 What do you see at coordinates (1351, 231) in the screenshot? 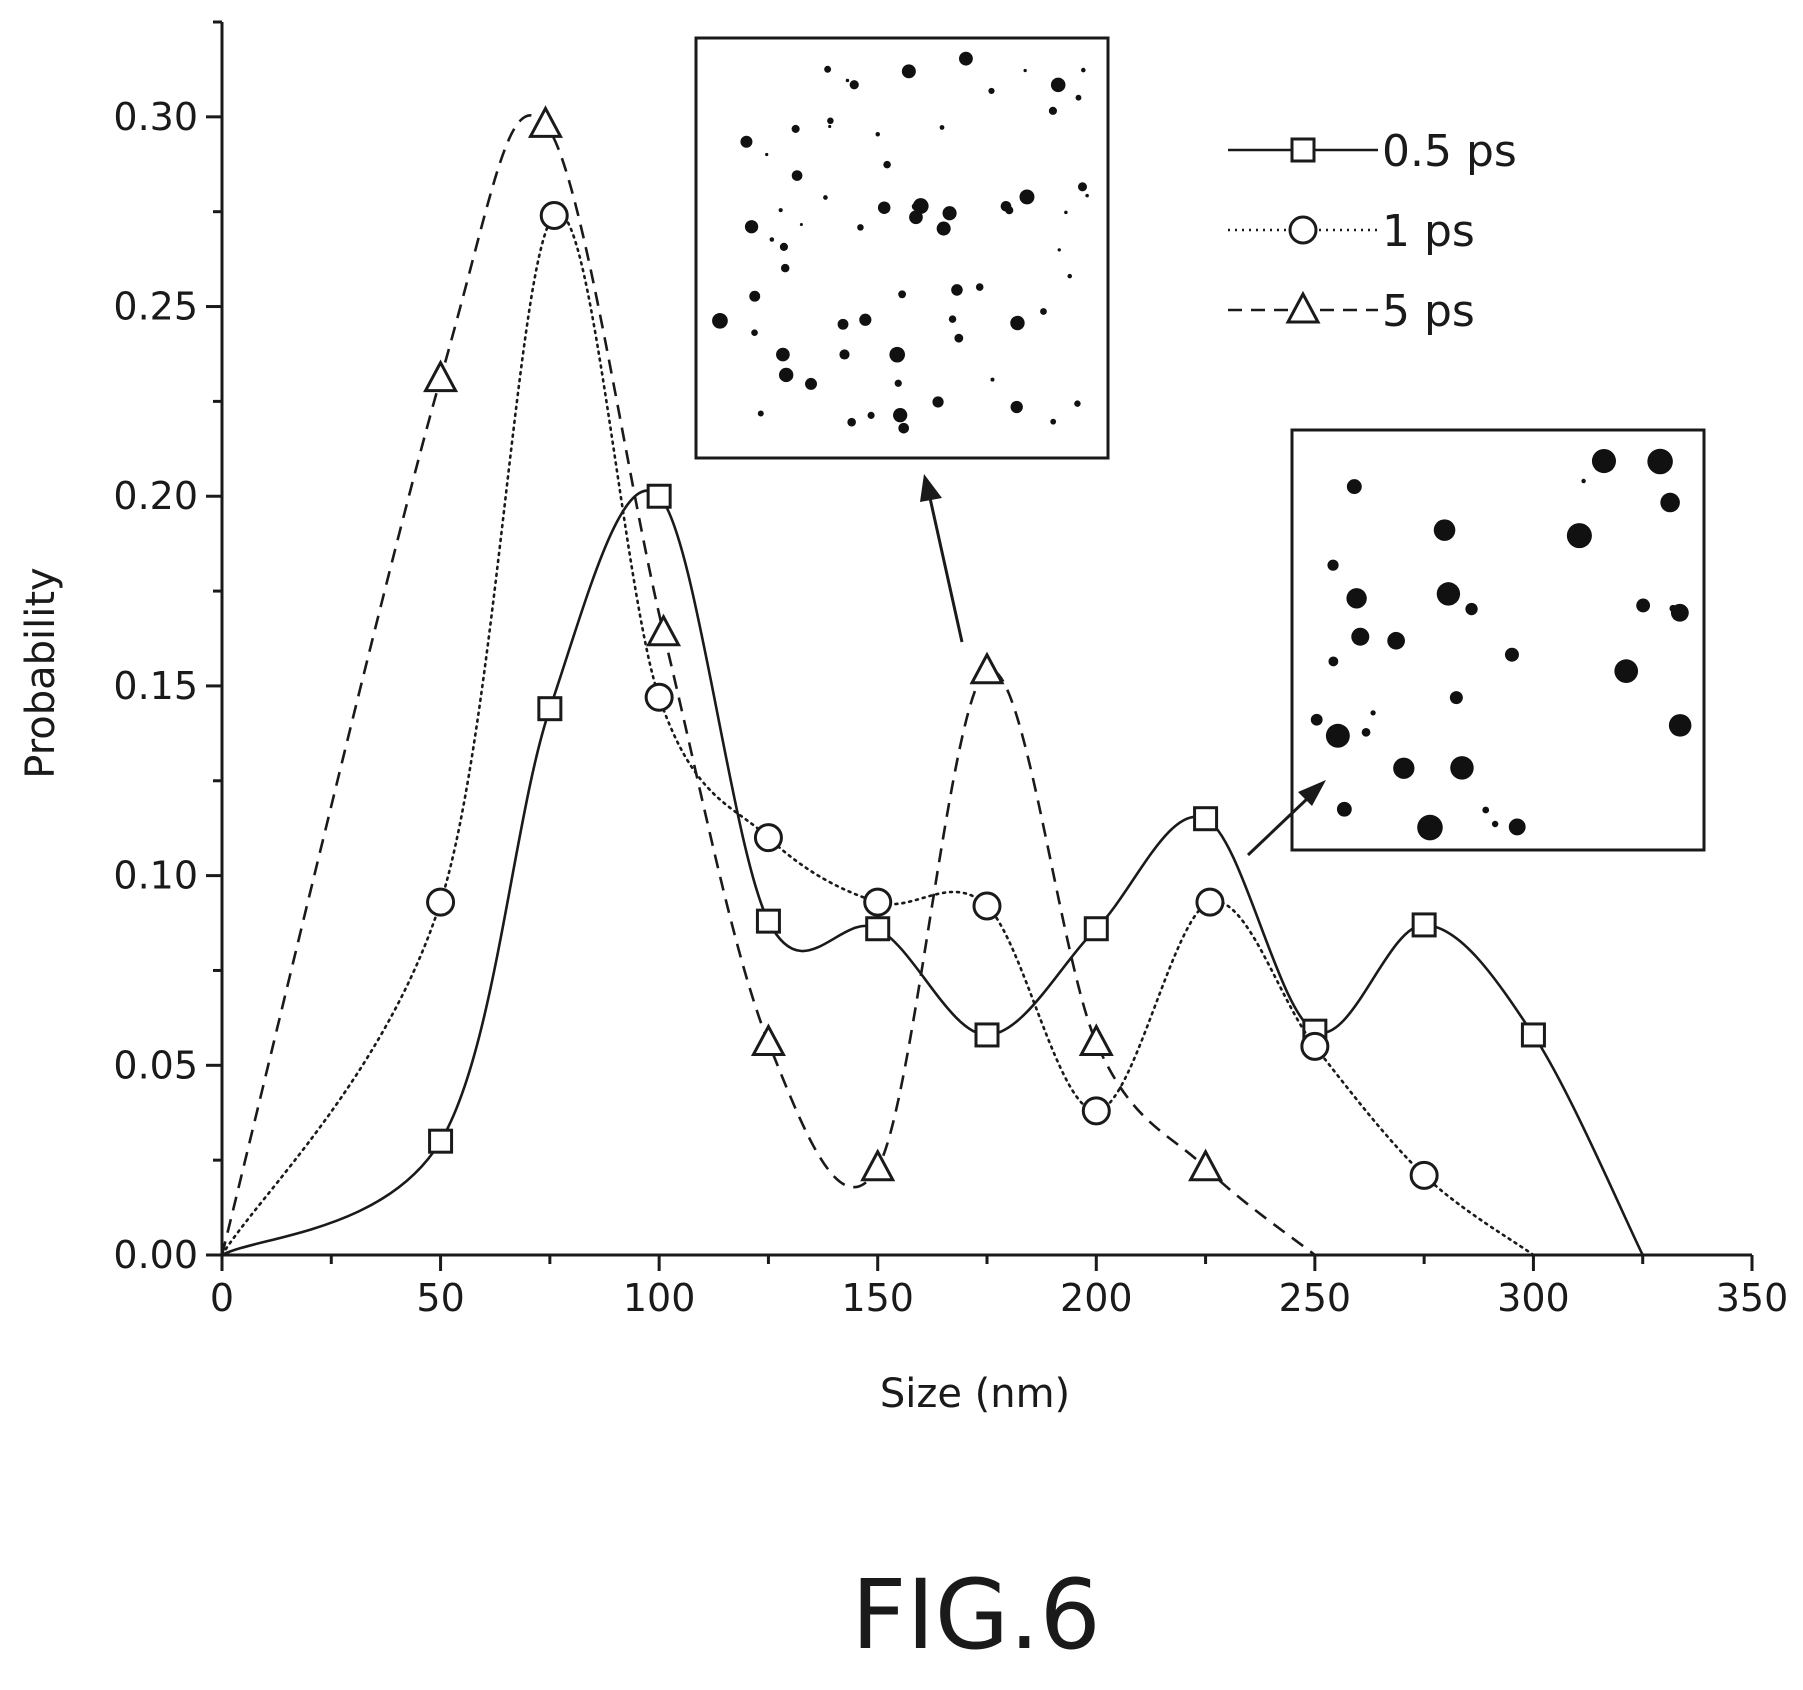
I see `legend-item: 1 ps` at bounding box center [1351, 231].